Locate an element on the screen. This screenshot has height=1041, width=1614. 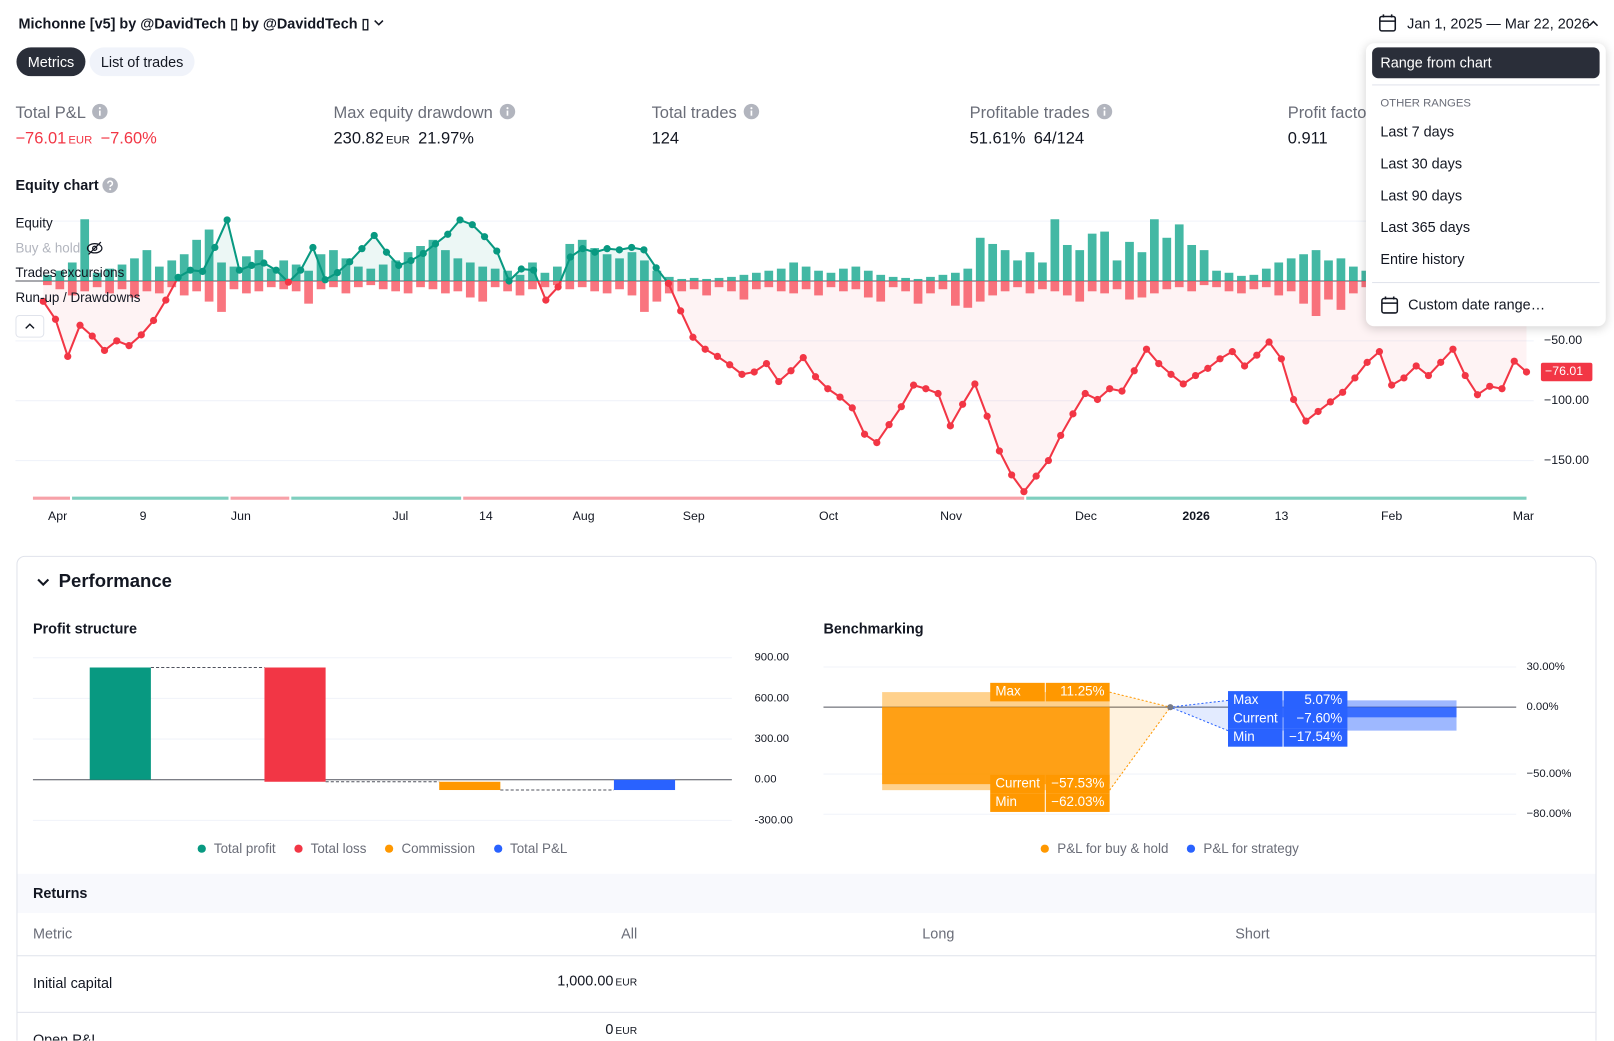
extra: 21.97% is located at coordinates (446, 139).